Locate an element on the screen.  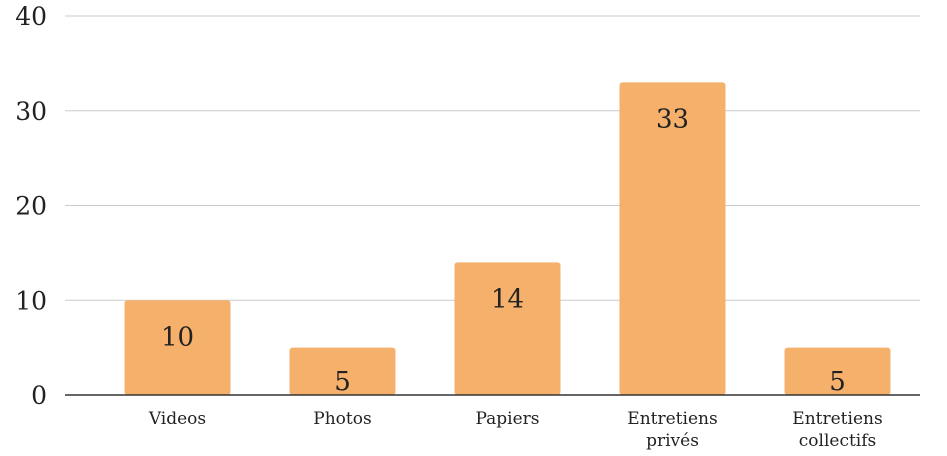
category-label-3-line-0: Entretiens is located at coordinates (672, 419).